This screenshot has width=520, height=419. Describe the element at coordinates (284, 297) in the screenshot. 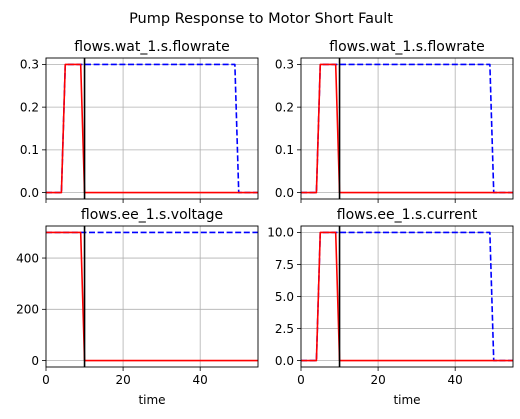

I see `y-tick-label: 5.0` at that location.